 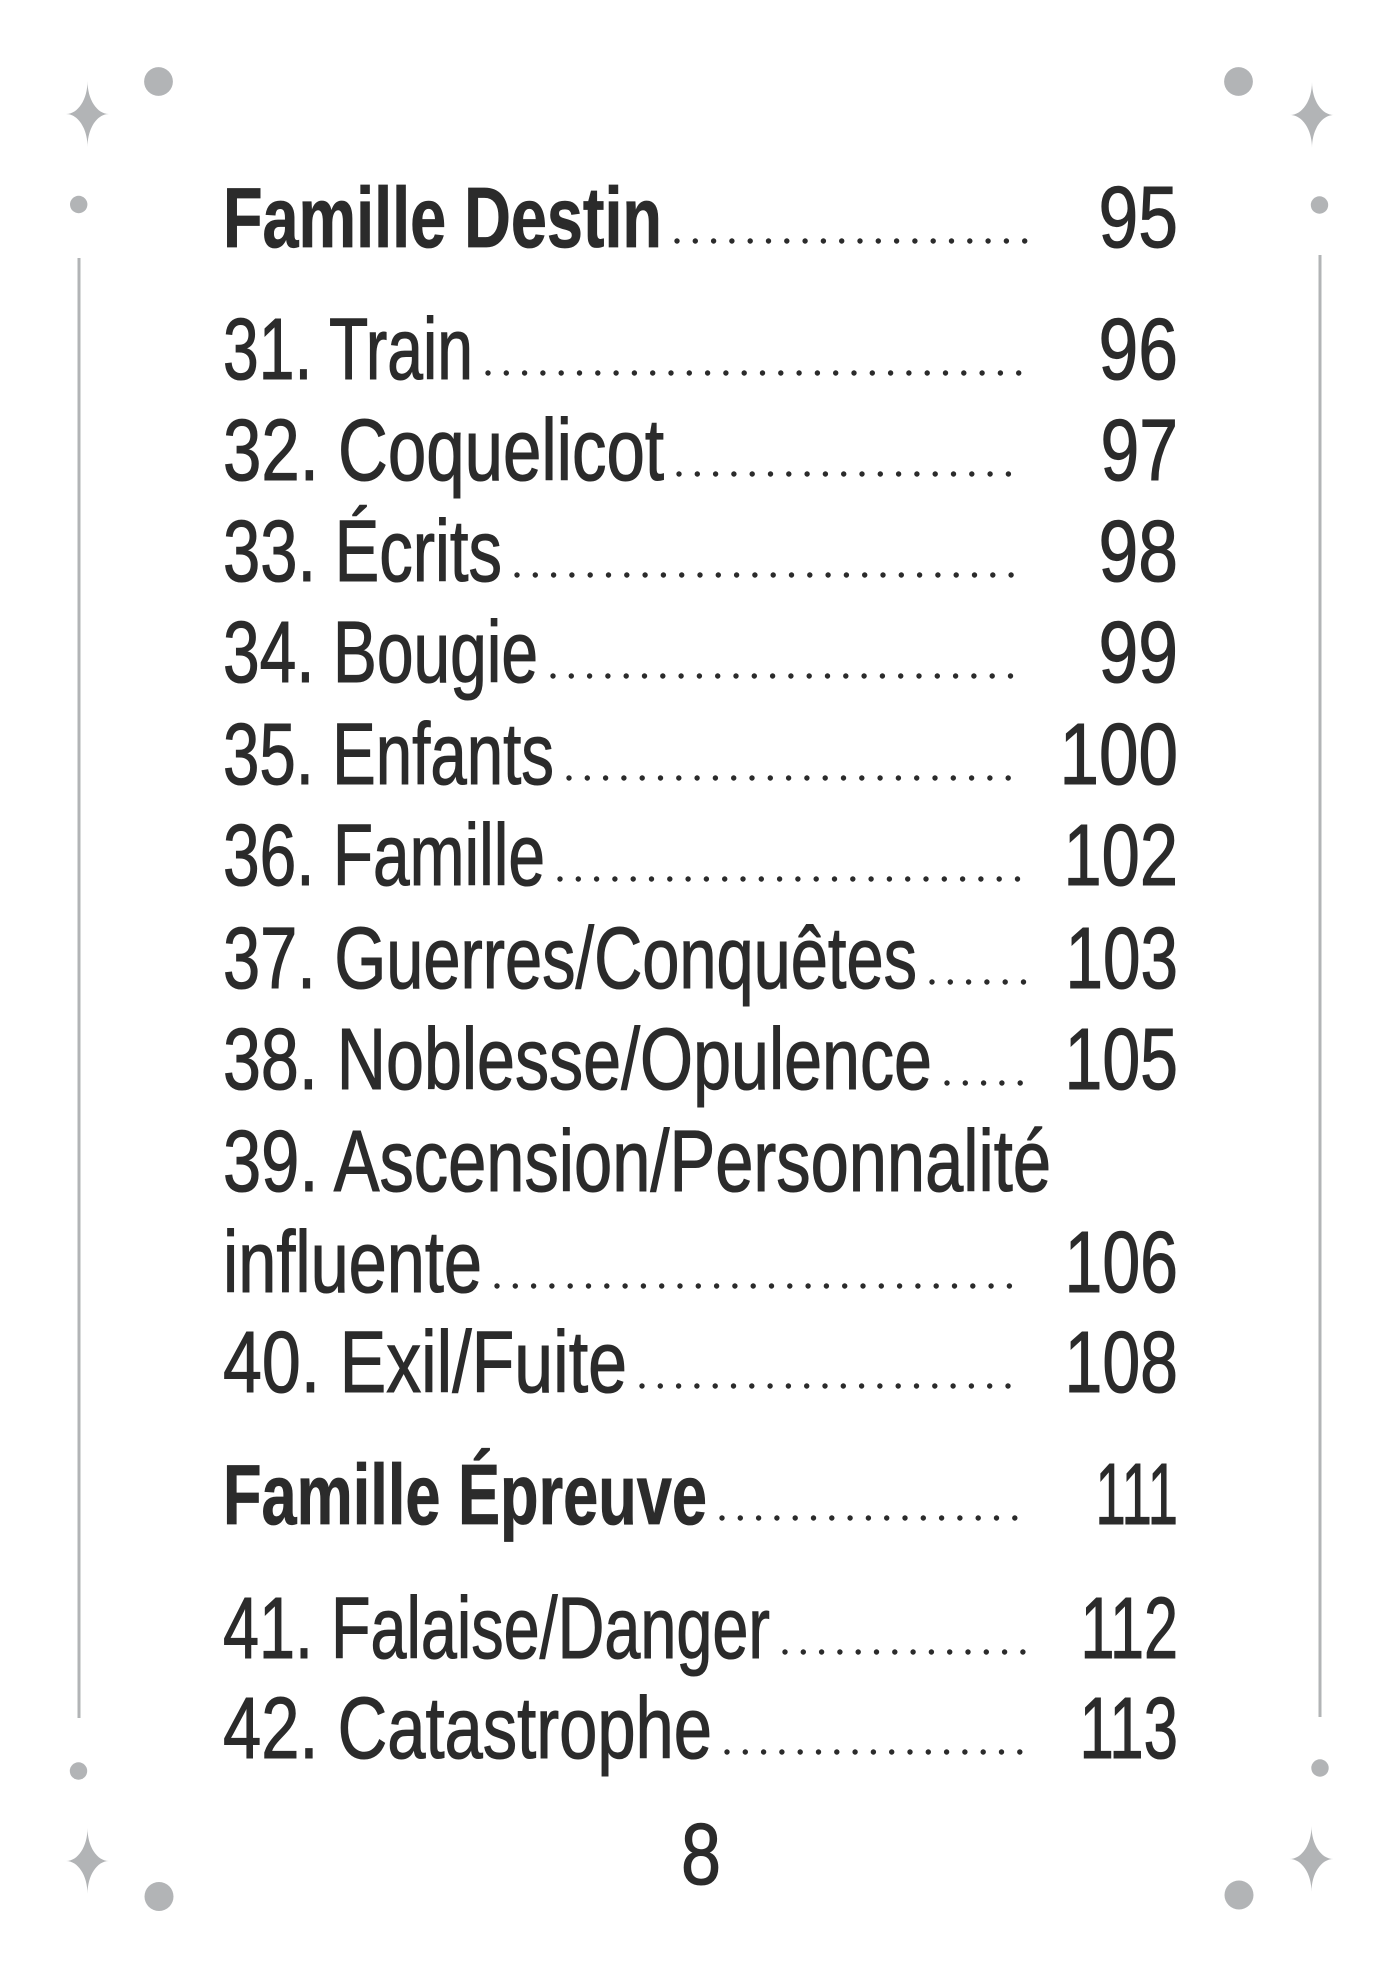 I want to click on svg-text: 103, so click(x=1122, y=958).